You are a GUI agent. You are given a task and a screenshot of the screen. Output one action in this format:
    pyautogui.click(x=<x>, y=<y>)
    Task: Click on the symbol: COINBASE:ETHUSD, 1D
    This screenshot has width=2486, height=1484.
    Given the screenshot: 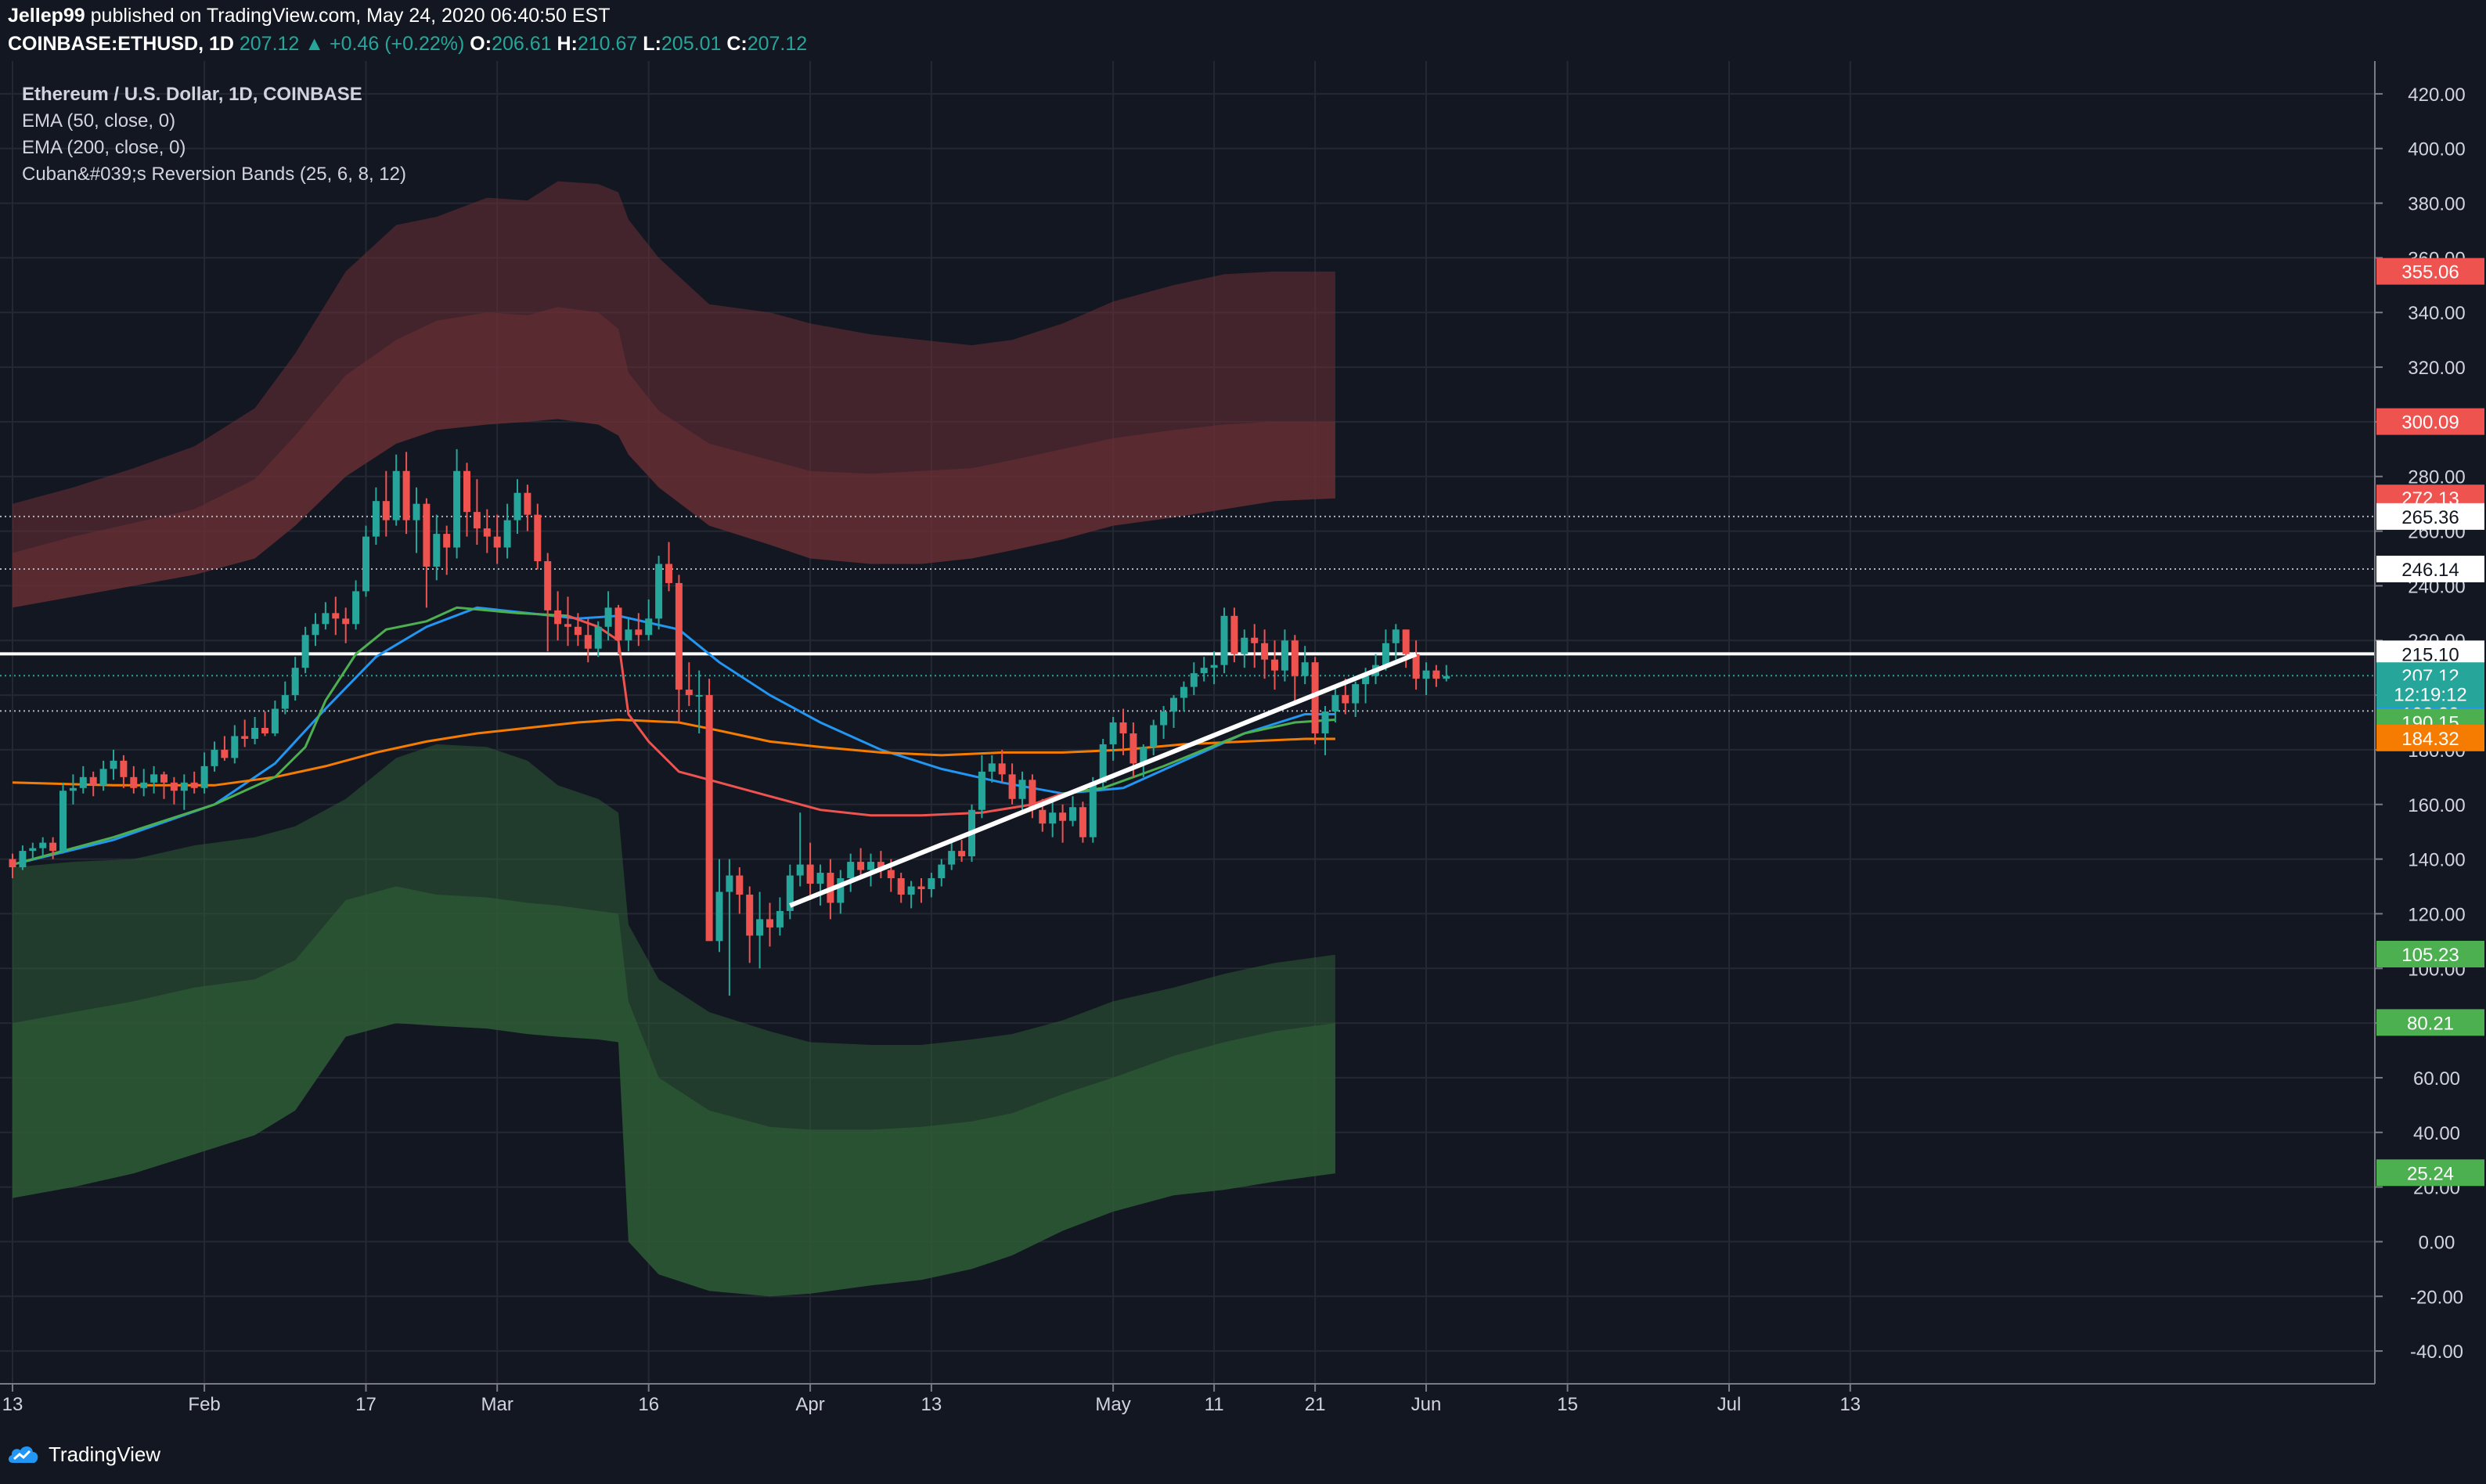 What is the action you would take?
    pyautogui.click(x=121, y=44)
    